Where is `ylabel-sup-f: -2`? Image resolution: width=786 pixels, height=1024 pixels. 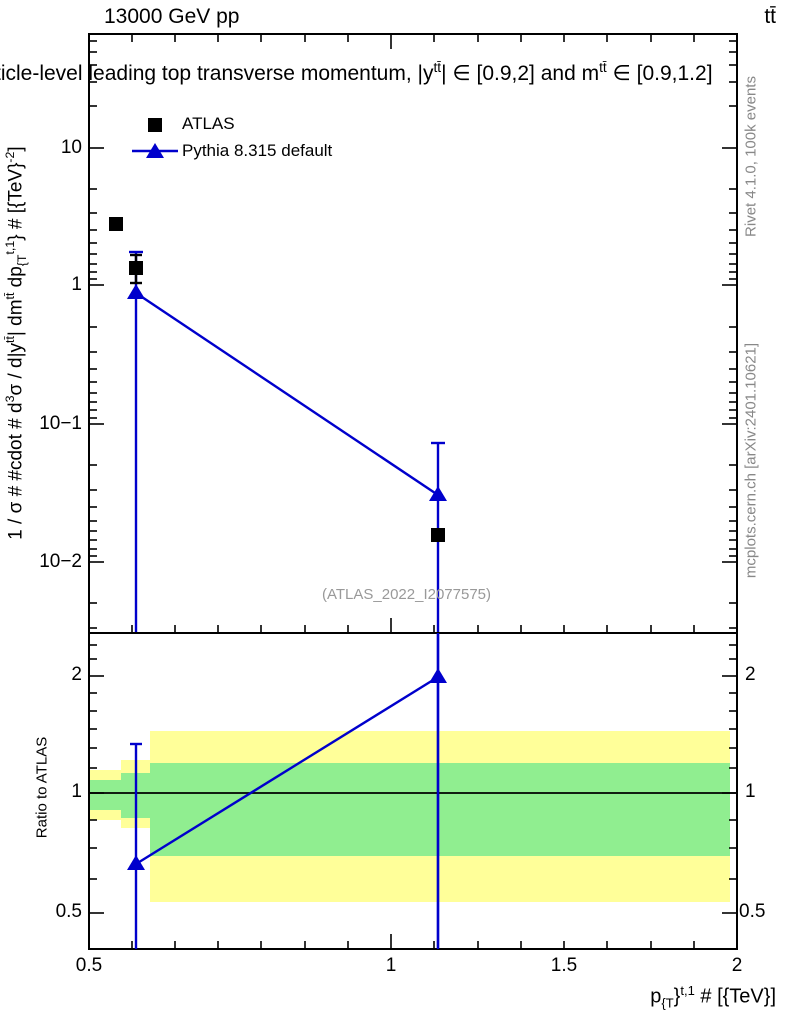
ylabel-sup-f: -2 is located at coordinates (9, 157).